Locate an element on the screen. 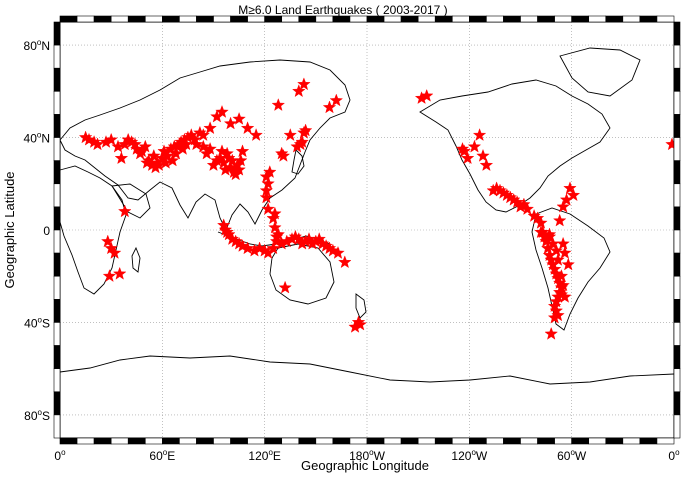  latitude-tick-label: 0 is located at coordinates (46, 231).